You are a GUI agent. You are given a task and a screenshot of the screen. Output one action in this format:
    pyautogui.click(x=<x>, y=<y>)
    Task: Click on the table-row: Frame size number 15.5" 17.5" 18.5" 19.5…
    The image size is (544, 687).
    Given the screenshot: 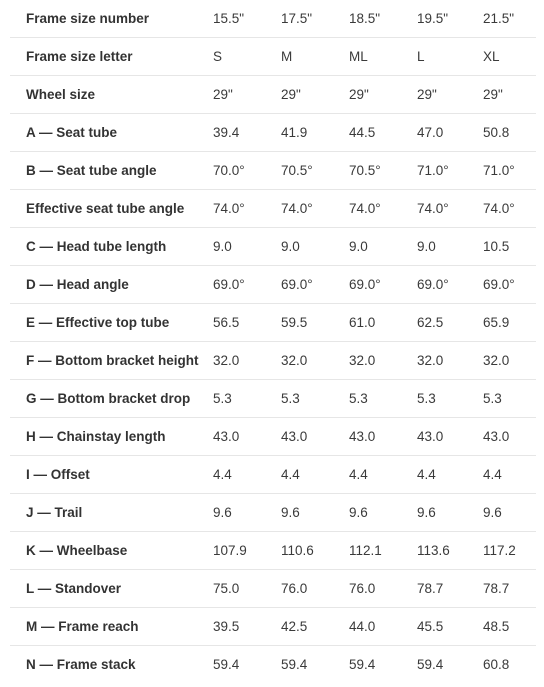 What is the action you would take?
    pyautogui.click(x=273, y=19)
    